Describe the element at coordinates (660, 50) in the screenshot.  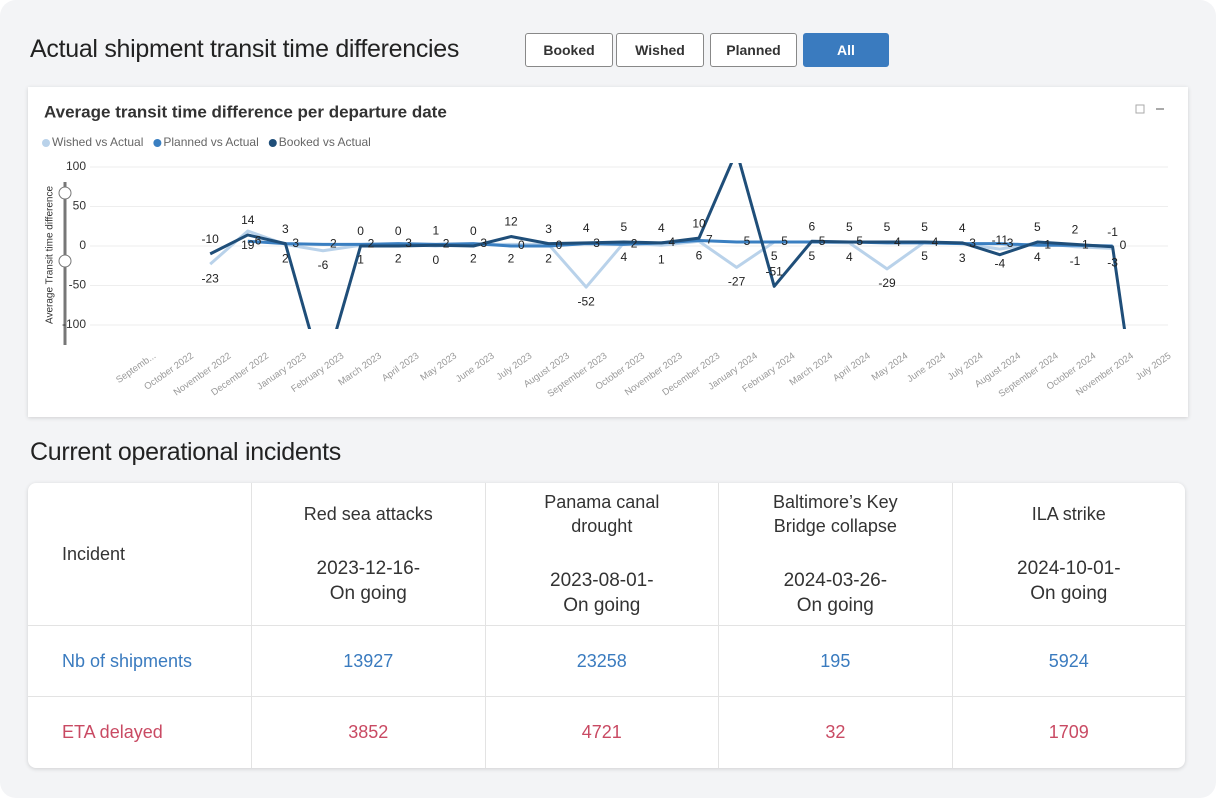
I see `filter-button: Wished` at that location.